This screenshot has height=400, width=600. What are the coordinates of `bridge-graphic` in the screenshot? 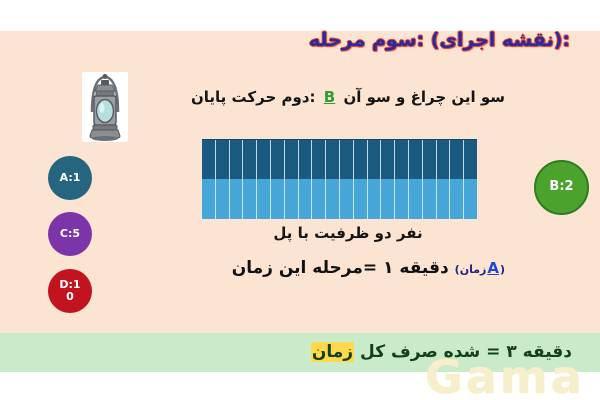 It's located at (339, 179).